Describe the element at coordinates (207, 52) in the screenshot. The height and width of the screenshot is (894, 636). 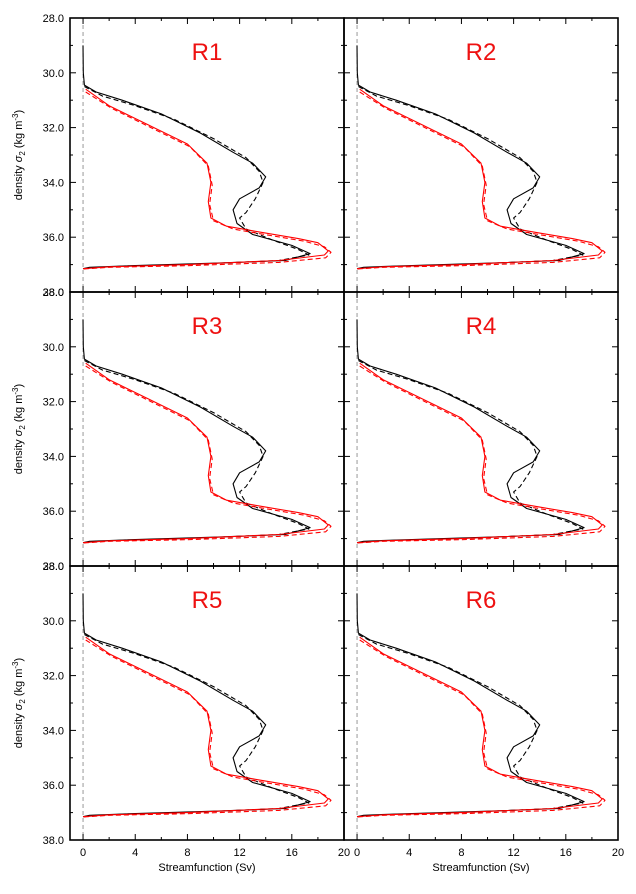
I see `panel-label: R1` at that location.